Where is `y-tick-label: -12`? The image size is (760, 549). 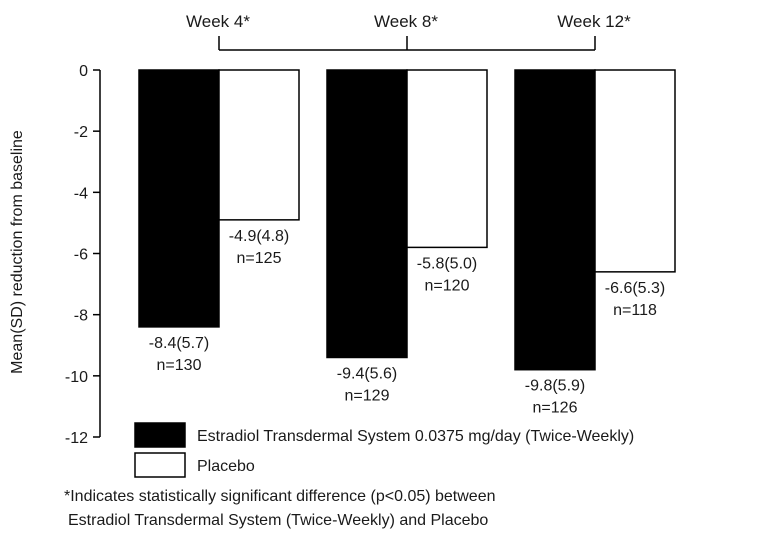
y-tick-label: -12 is located at coordinates (76, 438).